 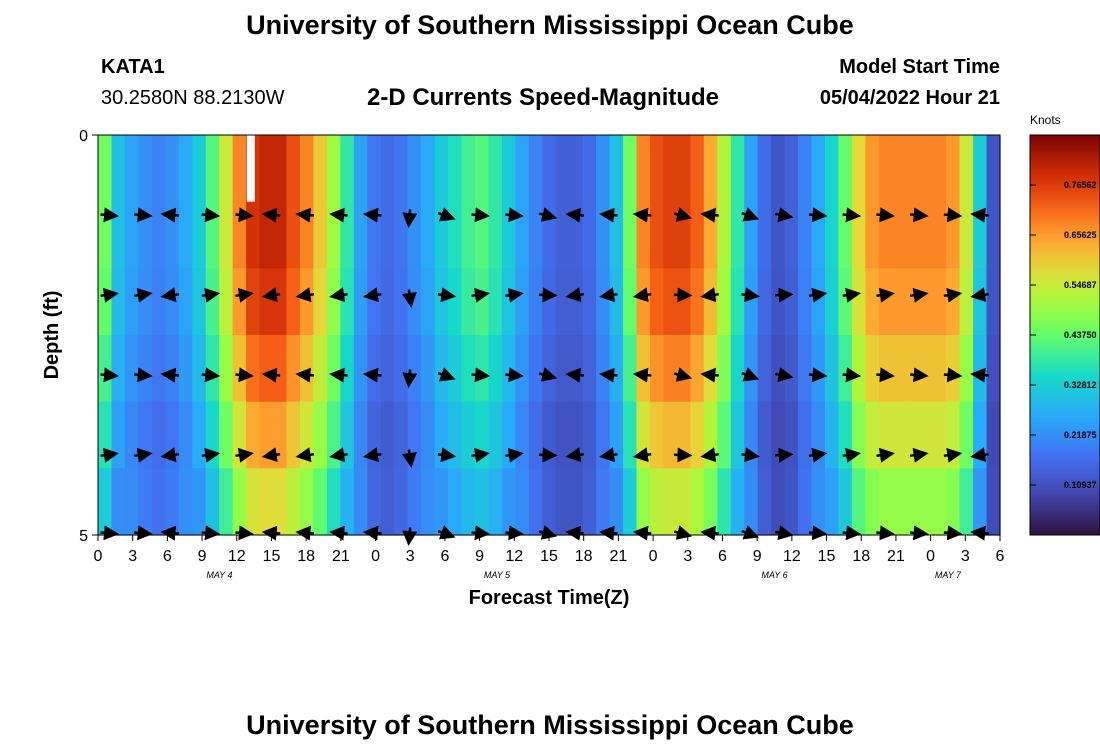 I want to click on x-tick-label: 0, so click(x=653, y=556).